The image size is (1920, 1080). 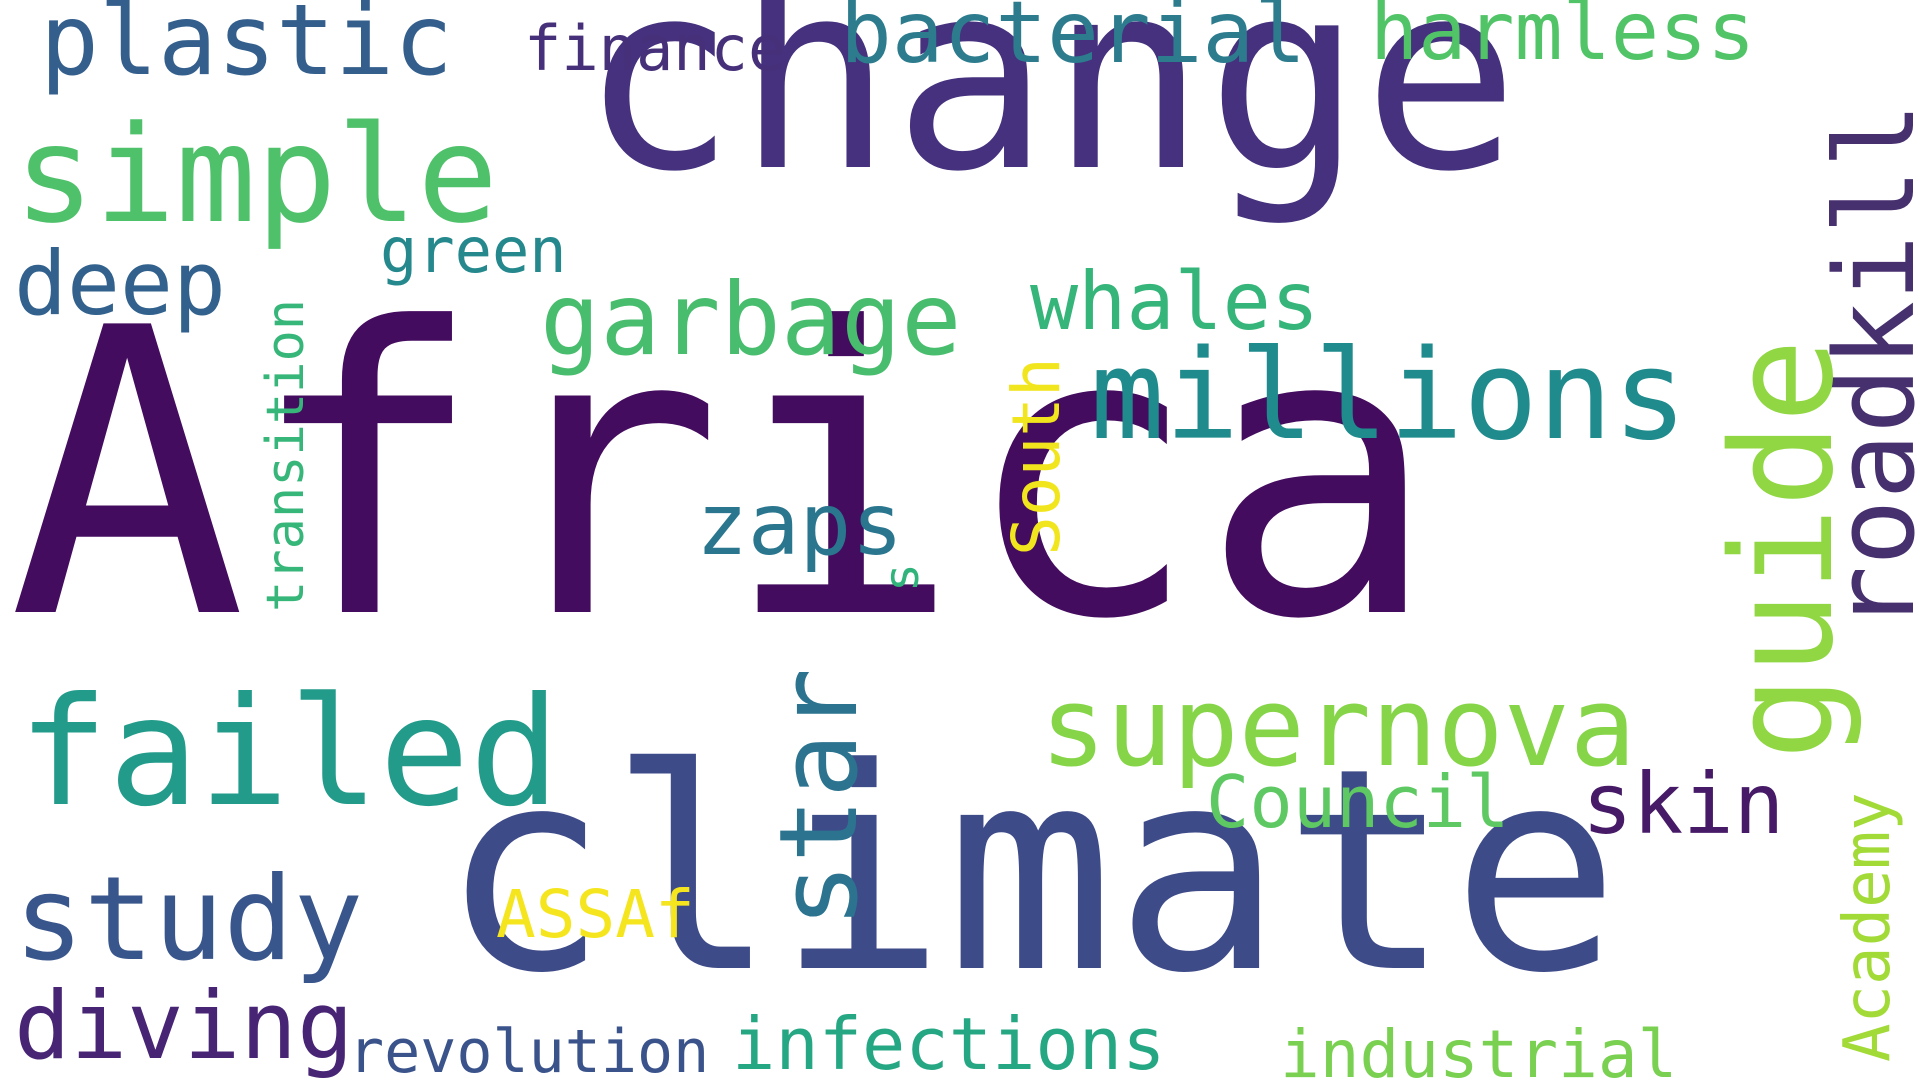 What do you see at coordinates (189, 919) in the screenshot?
I see `word-study: study` at bounding box center [189, 919].